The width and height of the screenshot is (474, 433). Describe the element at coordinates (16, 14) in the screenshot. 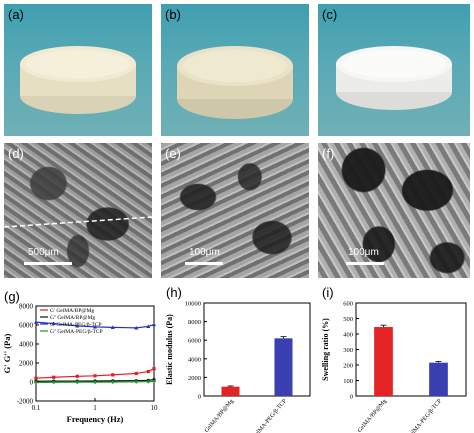

I see `panel-label-a: (a)` at that location.